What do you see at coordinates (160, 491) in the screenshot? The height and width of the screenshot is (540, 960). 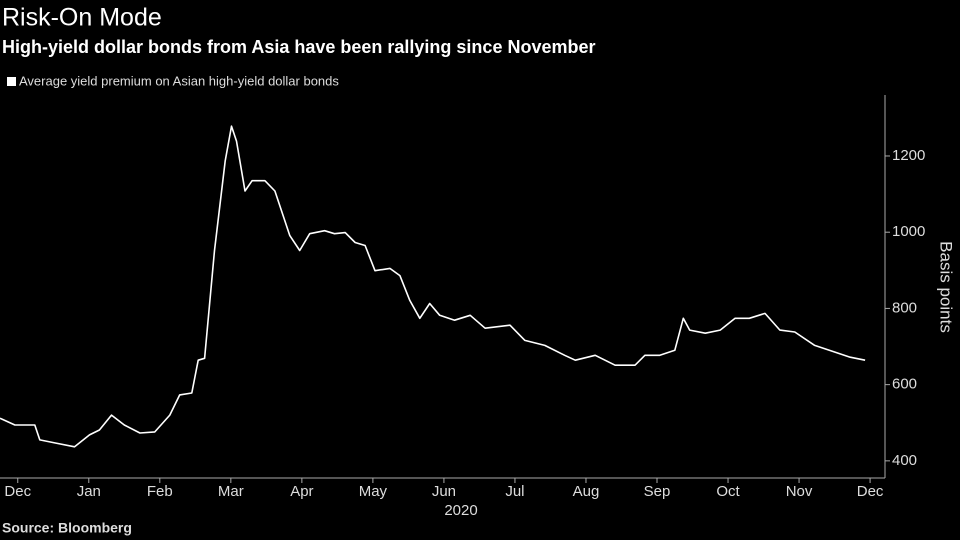 I see `x-tick-label: Feb` at bounding box center [160, 491].